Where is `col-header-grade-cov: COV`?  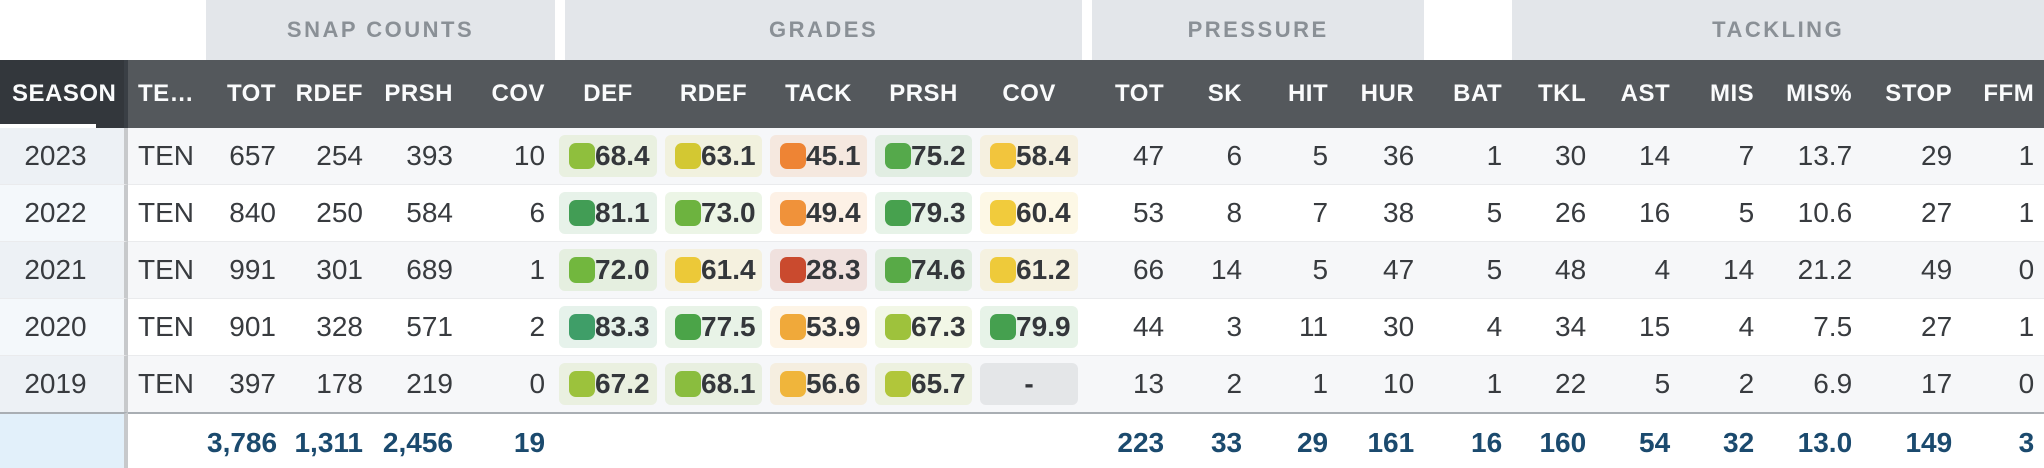 col-header-grade-cov: COV is located at coordinates (1029, 94).